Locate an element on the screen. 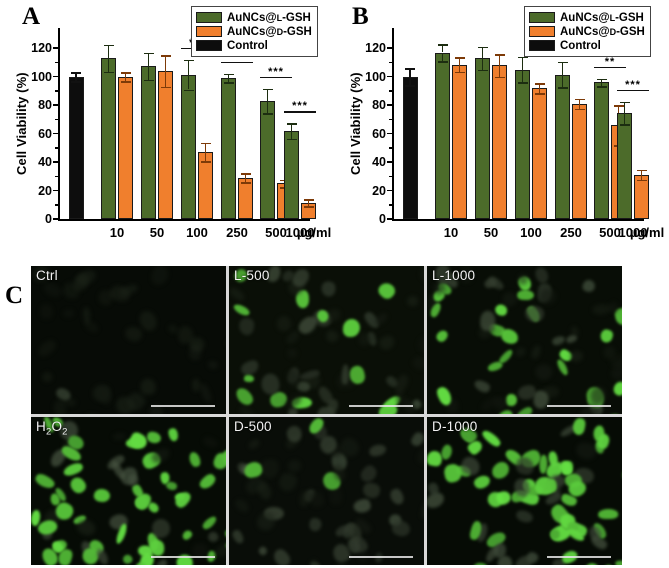 This screenshot has width=669, height=568. x-tick-label: 100 is located at coordinates (531, 232).